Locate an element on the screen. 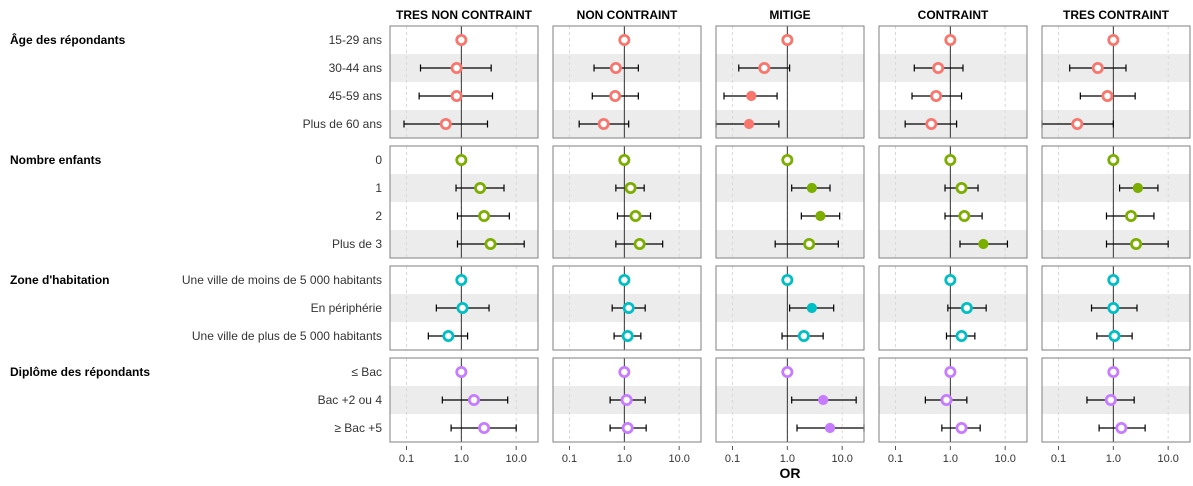 This screenshot has width=1193, height=486. panel-title: NON CONTRAINT is located at coordinates (627, 15).